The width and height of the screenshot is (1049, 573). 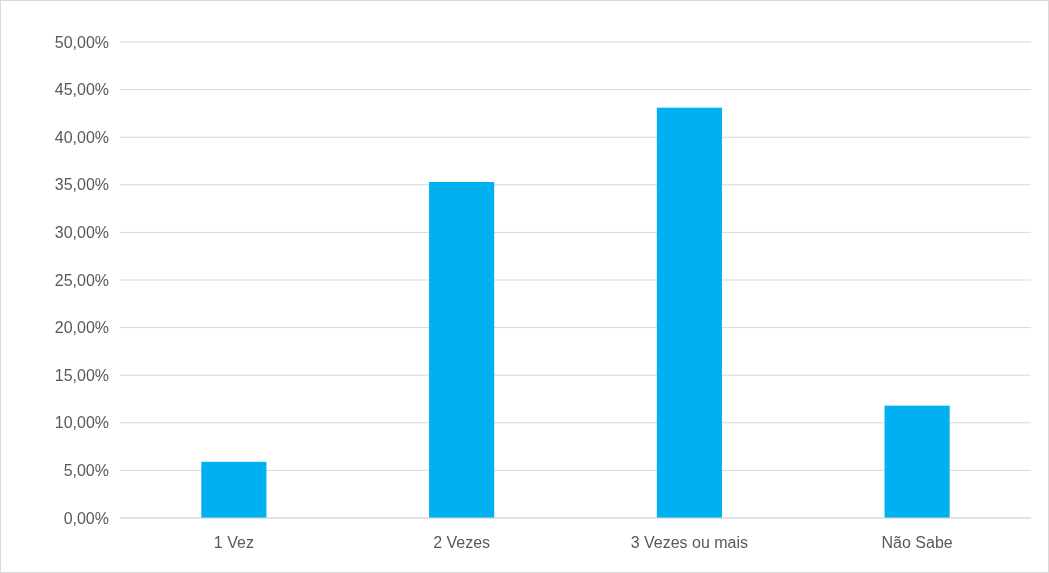 What do you see at coordinates (86, 470) in the screenshot?
I see `y-tick-label: 5,00%` at bounding box center [86, 470].